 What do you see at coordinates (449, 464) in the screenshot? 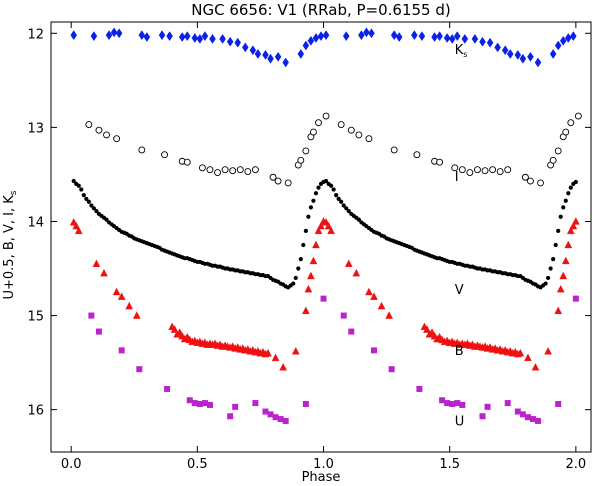
I see `x-tick-label: 1.5` at bounding box center [449, 464].